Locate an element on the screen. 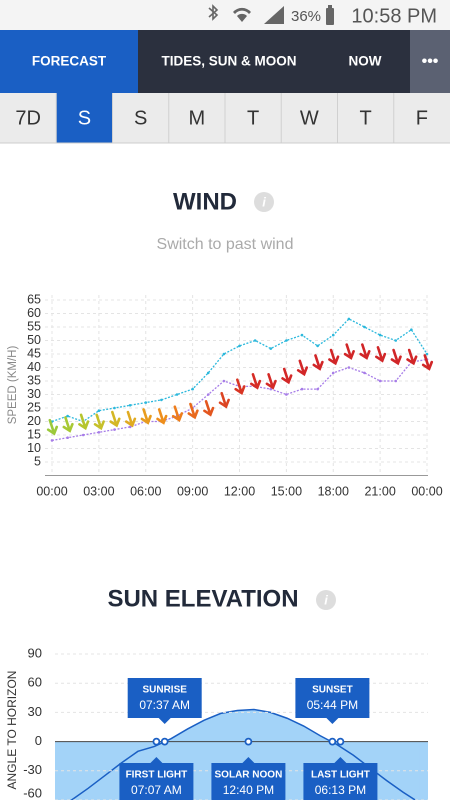  day-tab: 7D is located at coordinates (28, 118).